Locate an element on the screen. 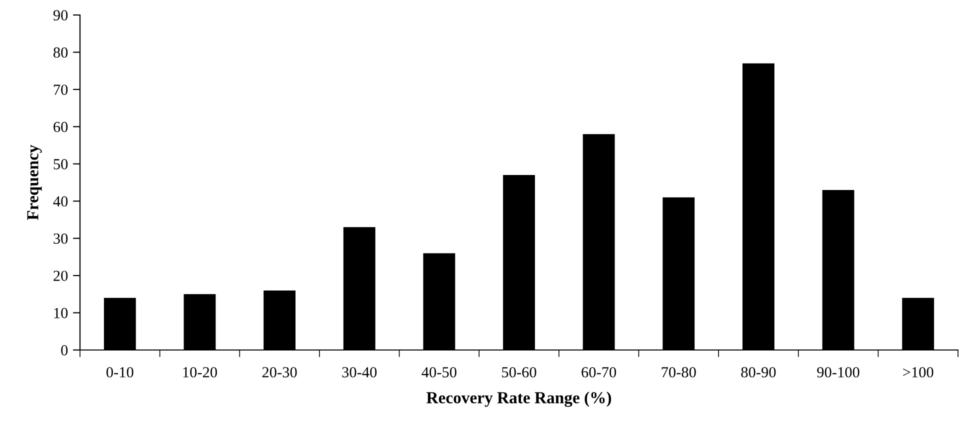 This screenshot has height=422, width=960. y-tick-label: 30 is located at coordinates (61, 238).